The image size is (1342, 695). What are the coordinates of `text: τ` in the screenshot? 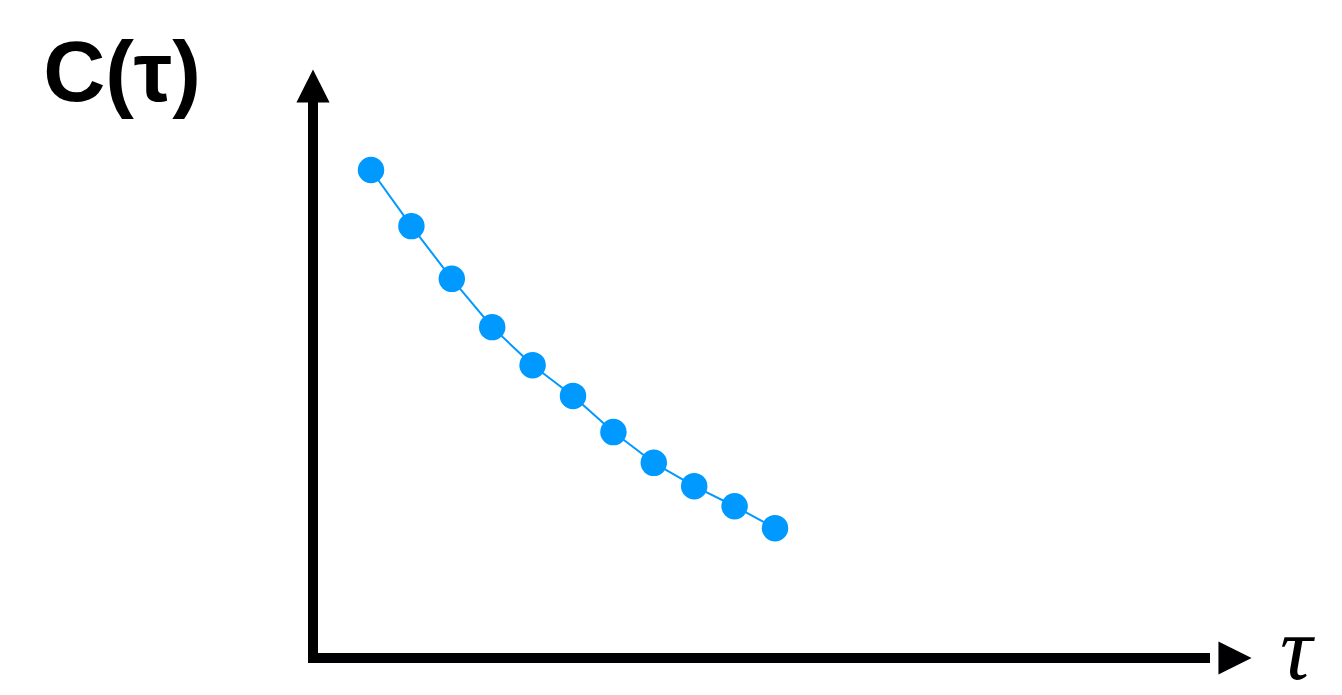 It's located at (1297, 647).